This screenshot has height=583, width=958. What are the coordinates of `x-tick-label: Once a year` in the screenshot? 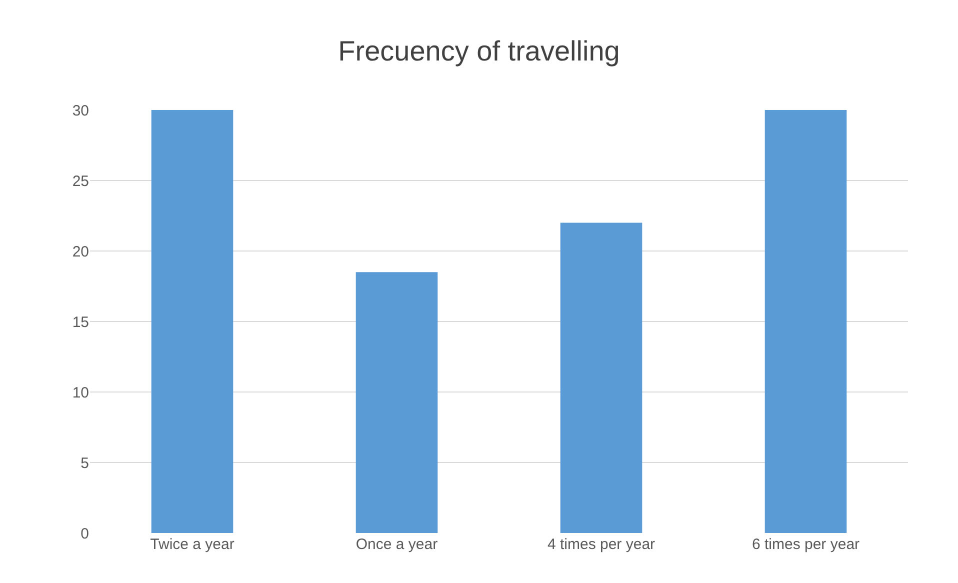 It's located at (397, 544).